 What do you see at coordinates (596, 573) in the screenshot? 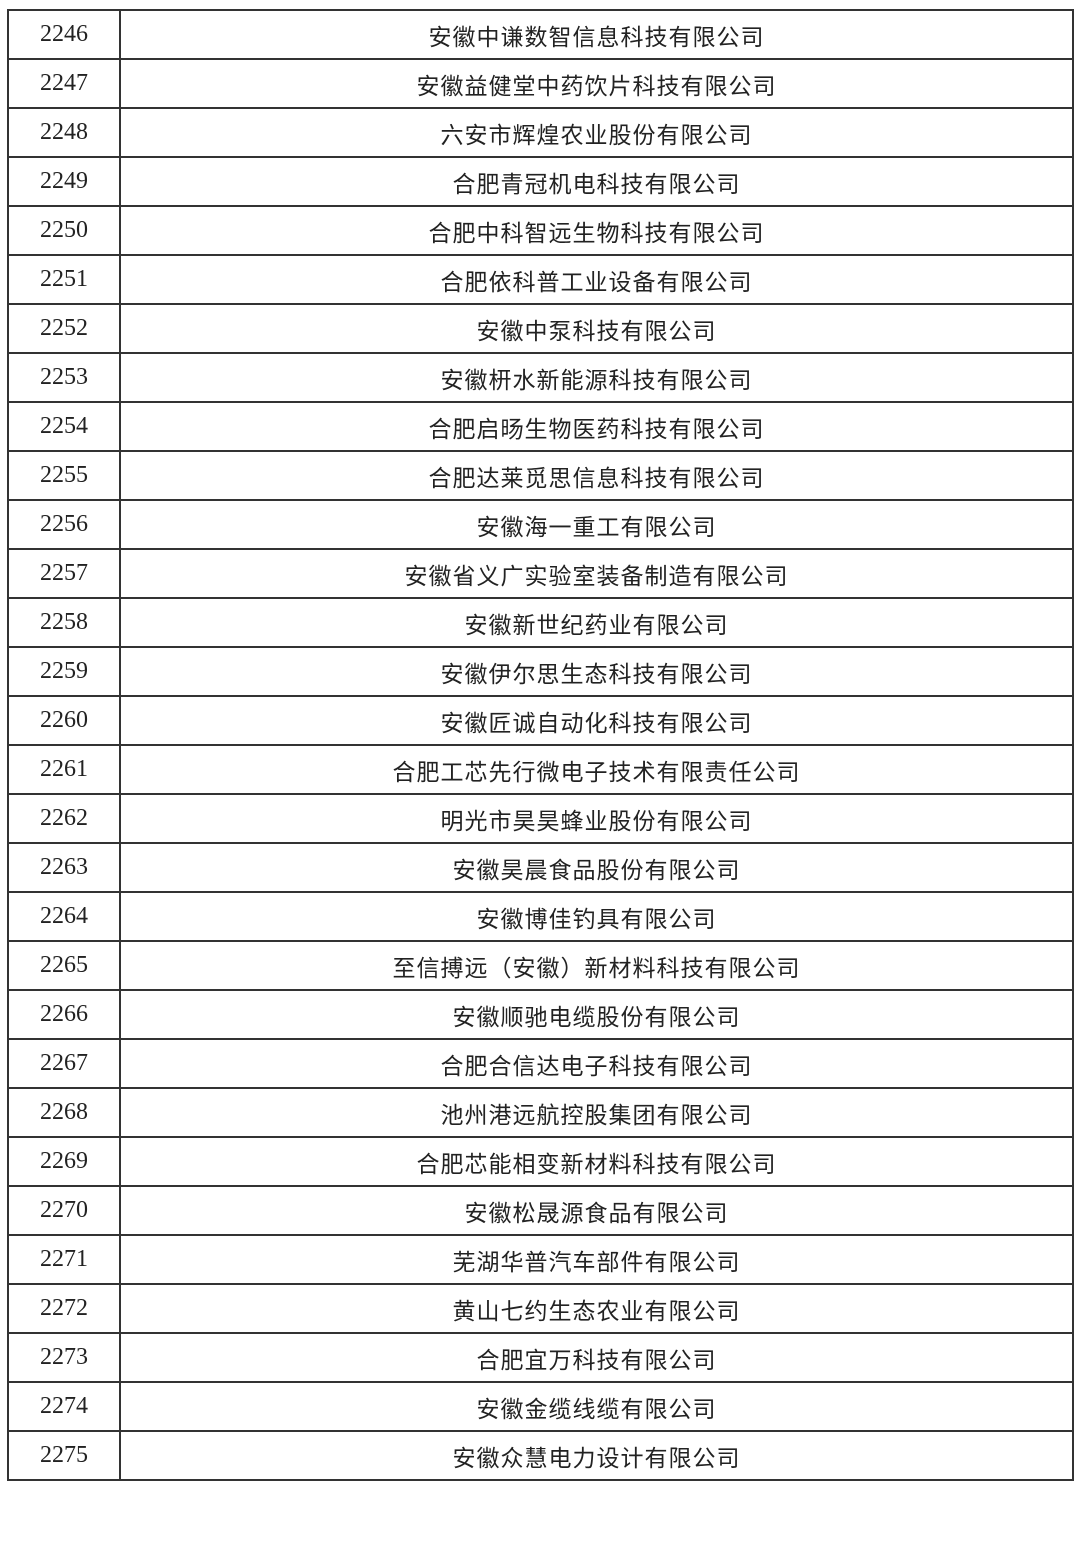
I see `company-name: 安徽省义广实验室装备制造有限公司` at bounding box center [596, 573].